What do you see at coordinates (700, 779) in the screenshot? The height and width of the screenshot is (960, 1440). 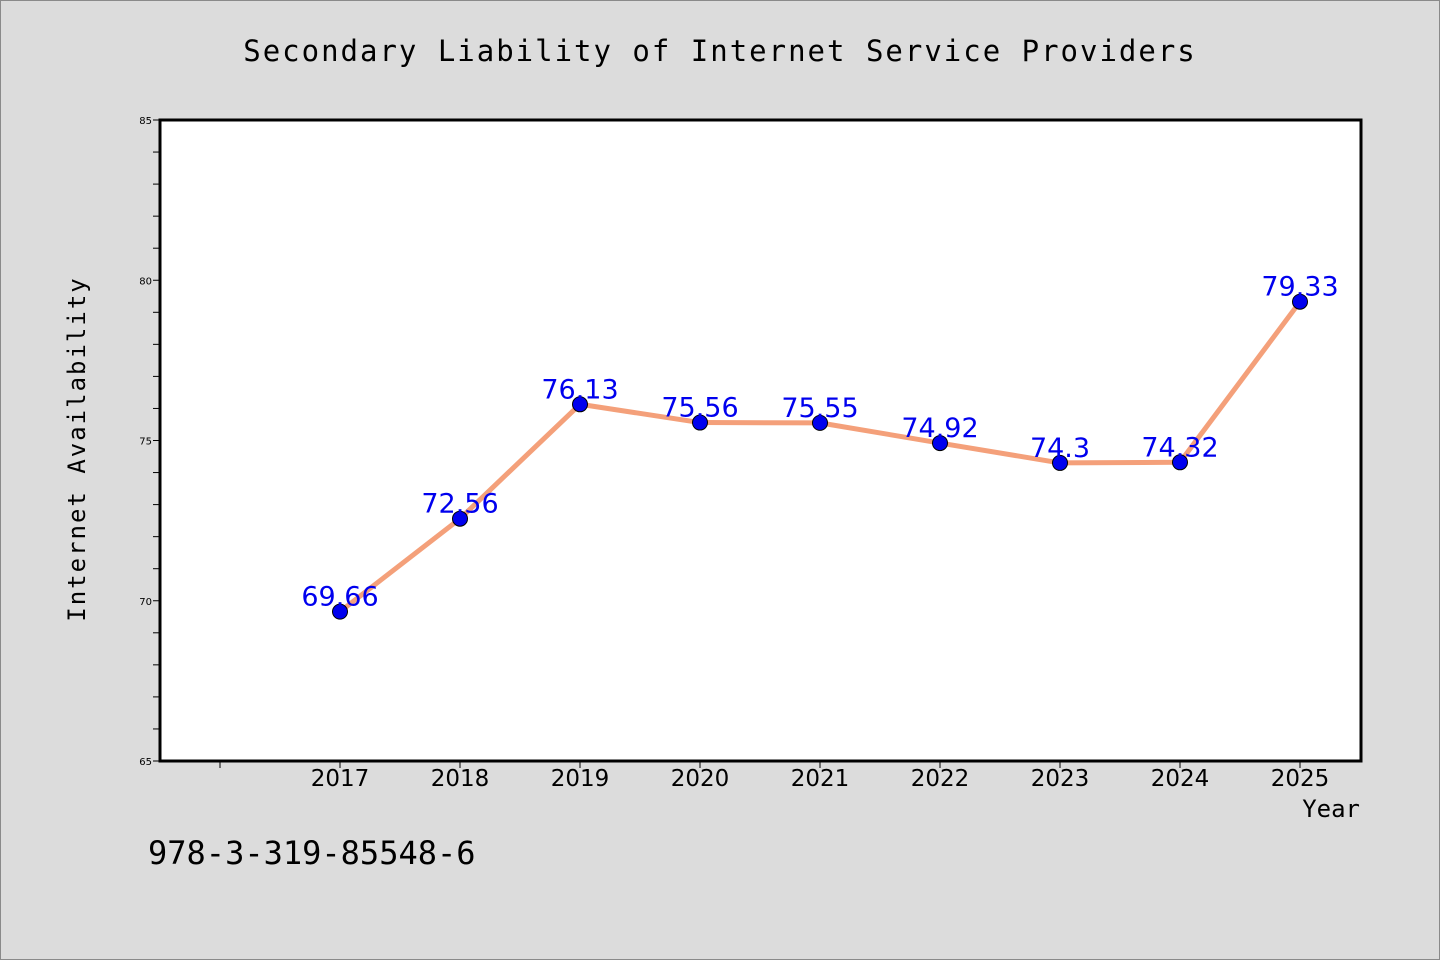 I see `x-tick-label: 2020` at bounding box center [700, 779].